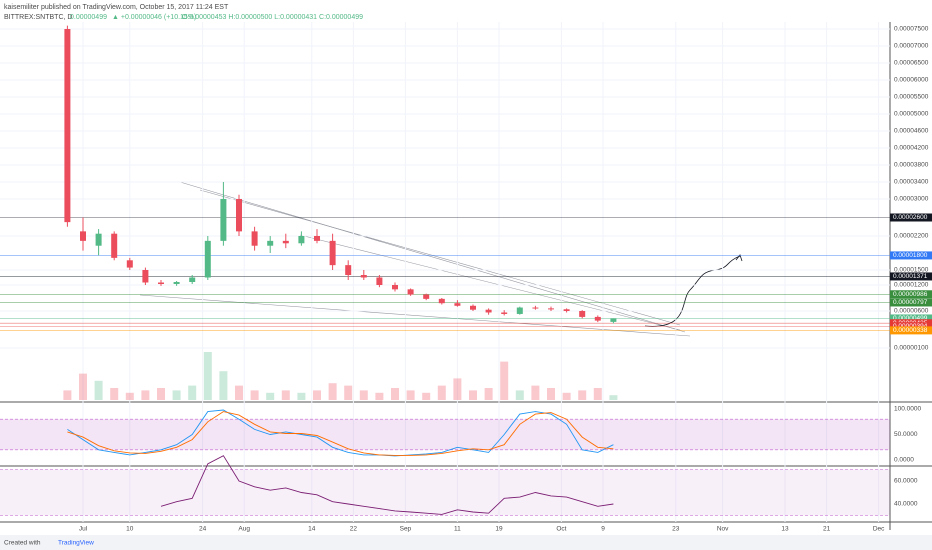 This screenshot has height=550, width=932. What do you see at coordinates (906, 434) in the screenshot?
I see `y-tick-label: 50.0000` at bounding box center [906, 434].